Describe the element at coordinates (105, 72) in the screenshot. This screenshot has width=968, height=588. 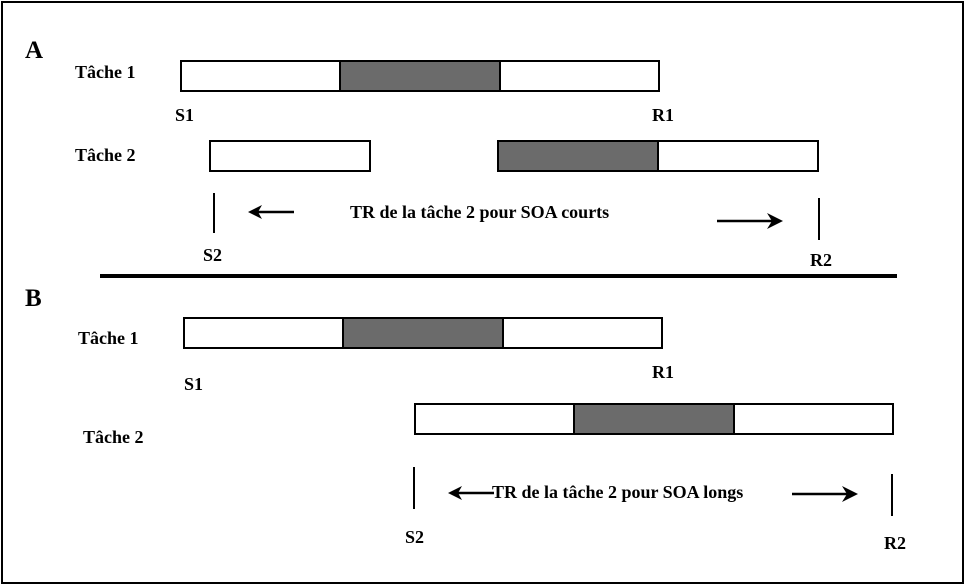
I see `panel-a-task1-label: Tâche 1` at that location.